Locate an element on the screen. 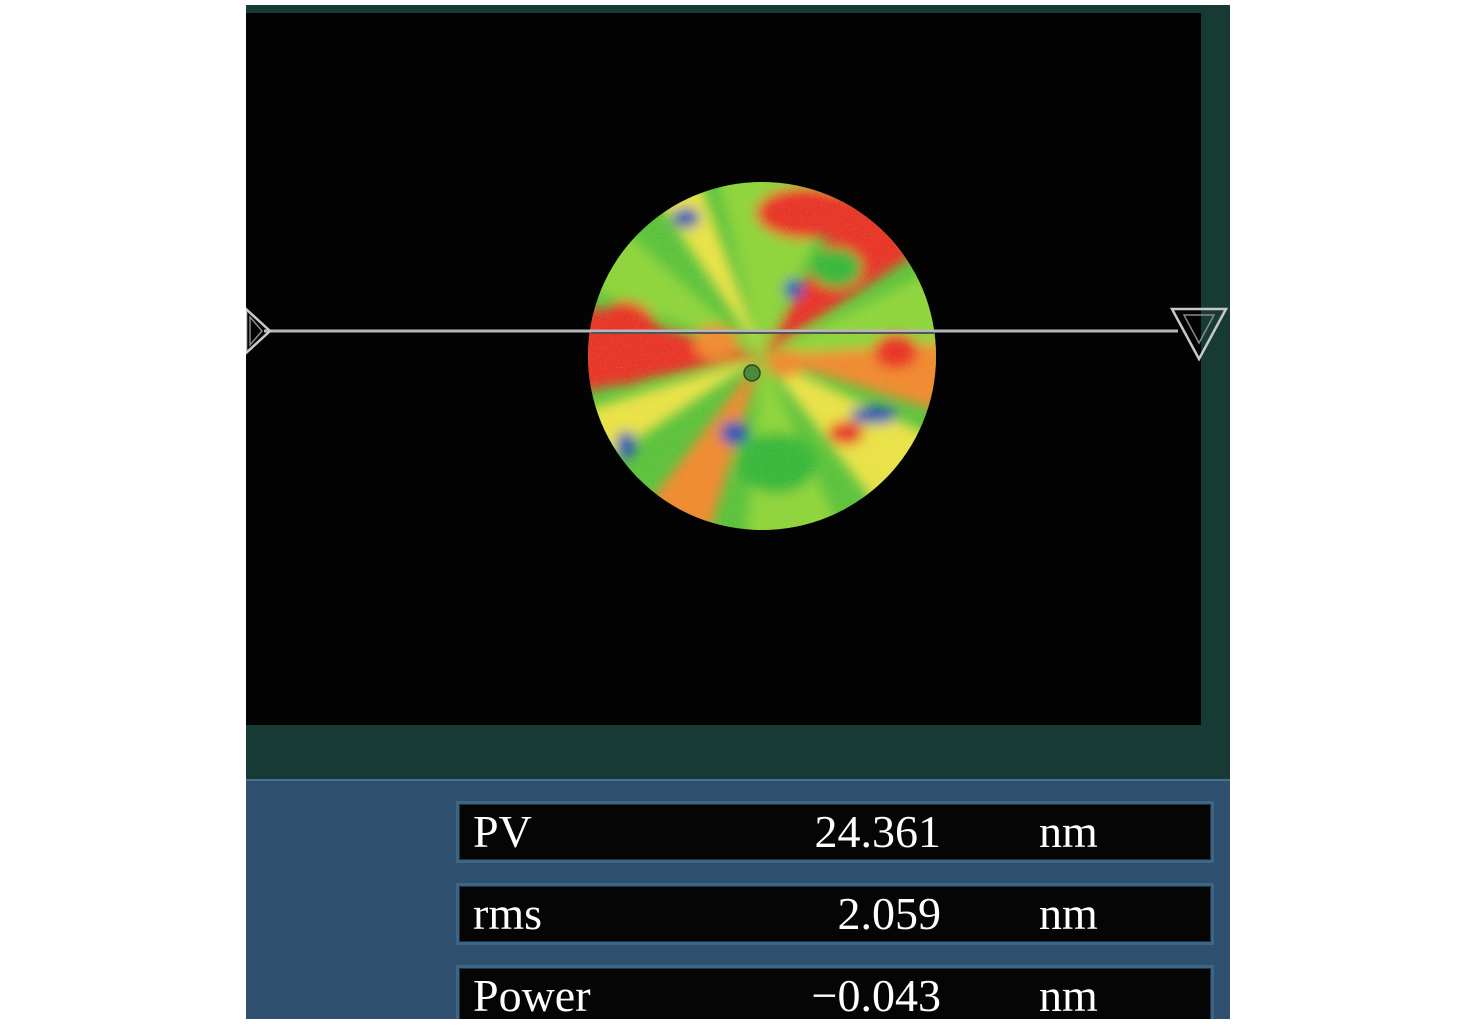 This screenshot has width=1476, height=1033. triangle-marker-left-icon is located at coordinates (259, 331).